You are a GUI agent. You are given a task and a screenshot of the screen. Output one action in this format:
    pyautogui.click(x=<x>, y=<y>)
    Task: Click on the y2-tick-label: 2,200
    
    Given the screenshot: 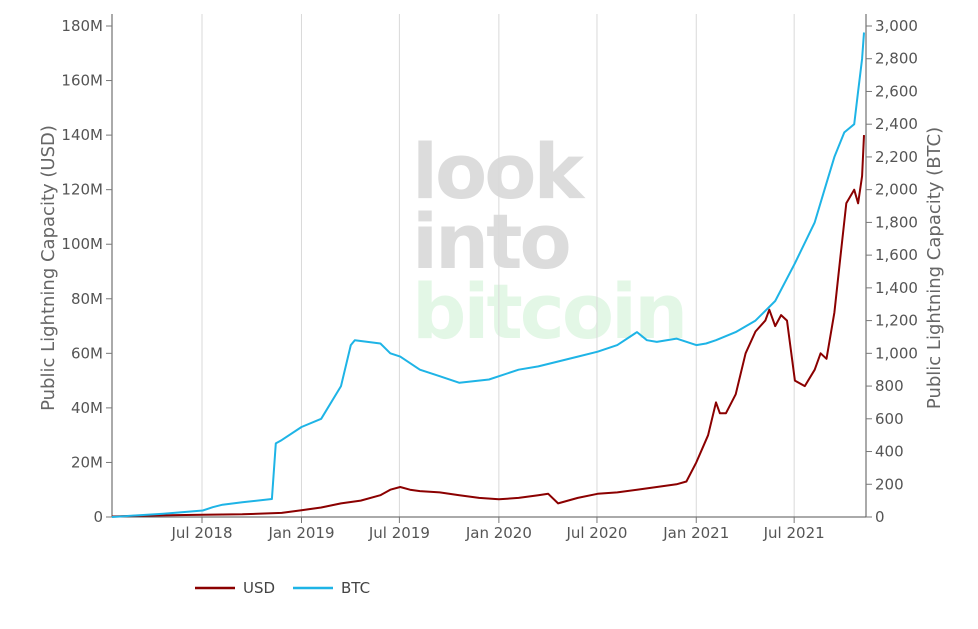 What is the action you would take?
    pyautogui.click(x=896, y=157)
    